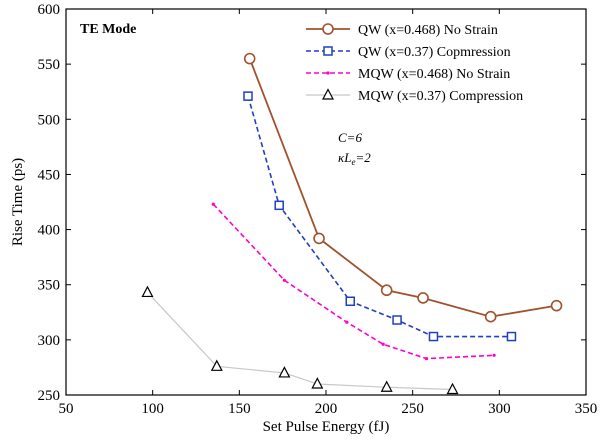 Image resolution: width=601 pixels, height=441 pixels. What do you see at coordinates (49, 341) in the screenshot?
I see `y-tick-label: 300` at bounding box center [49, 341].